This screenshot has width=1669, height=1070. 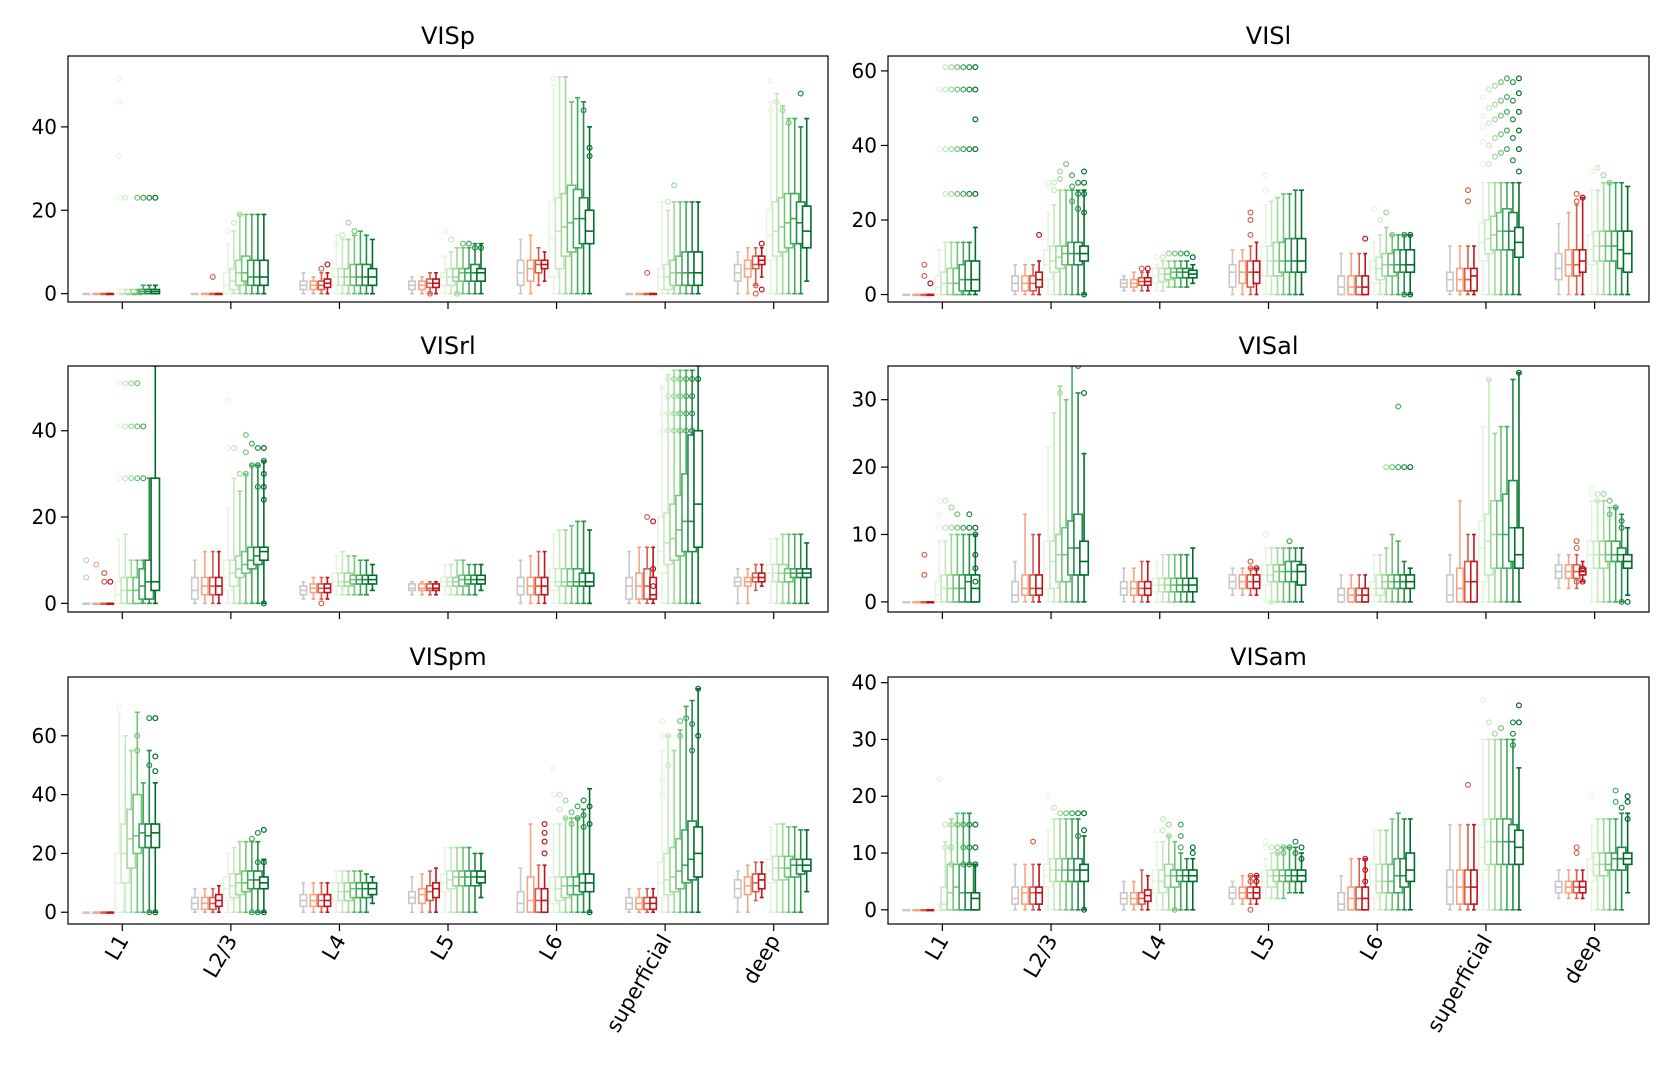 What do you see at coordinates (1473, 867) in the screenshot?
I see `box-superficial-s3` at bounding box center [1473, 867].